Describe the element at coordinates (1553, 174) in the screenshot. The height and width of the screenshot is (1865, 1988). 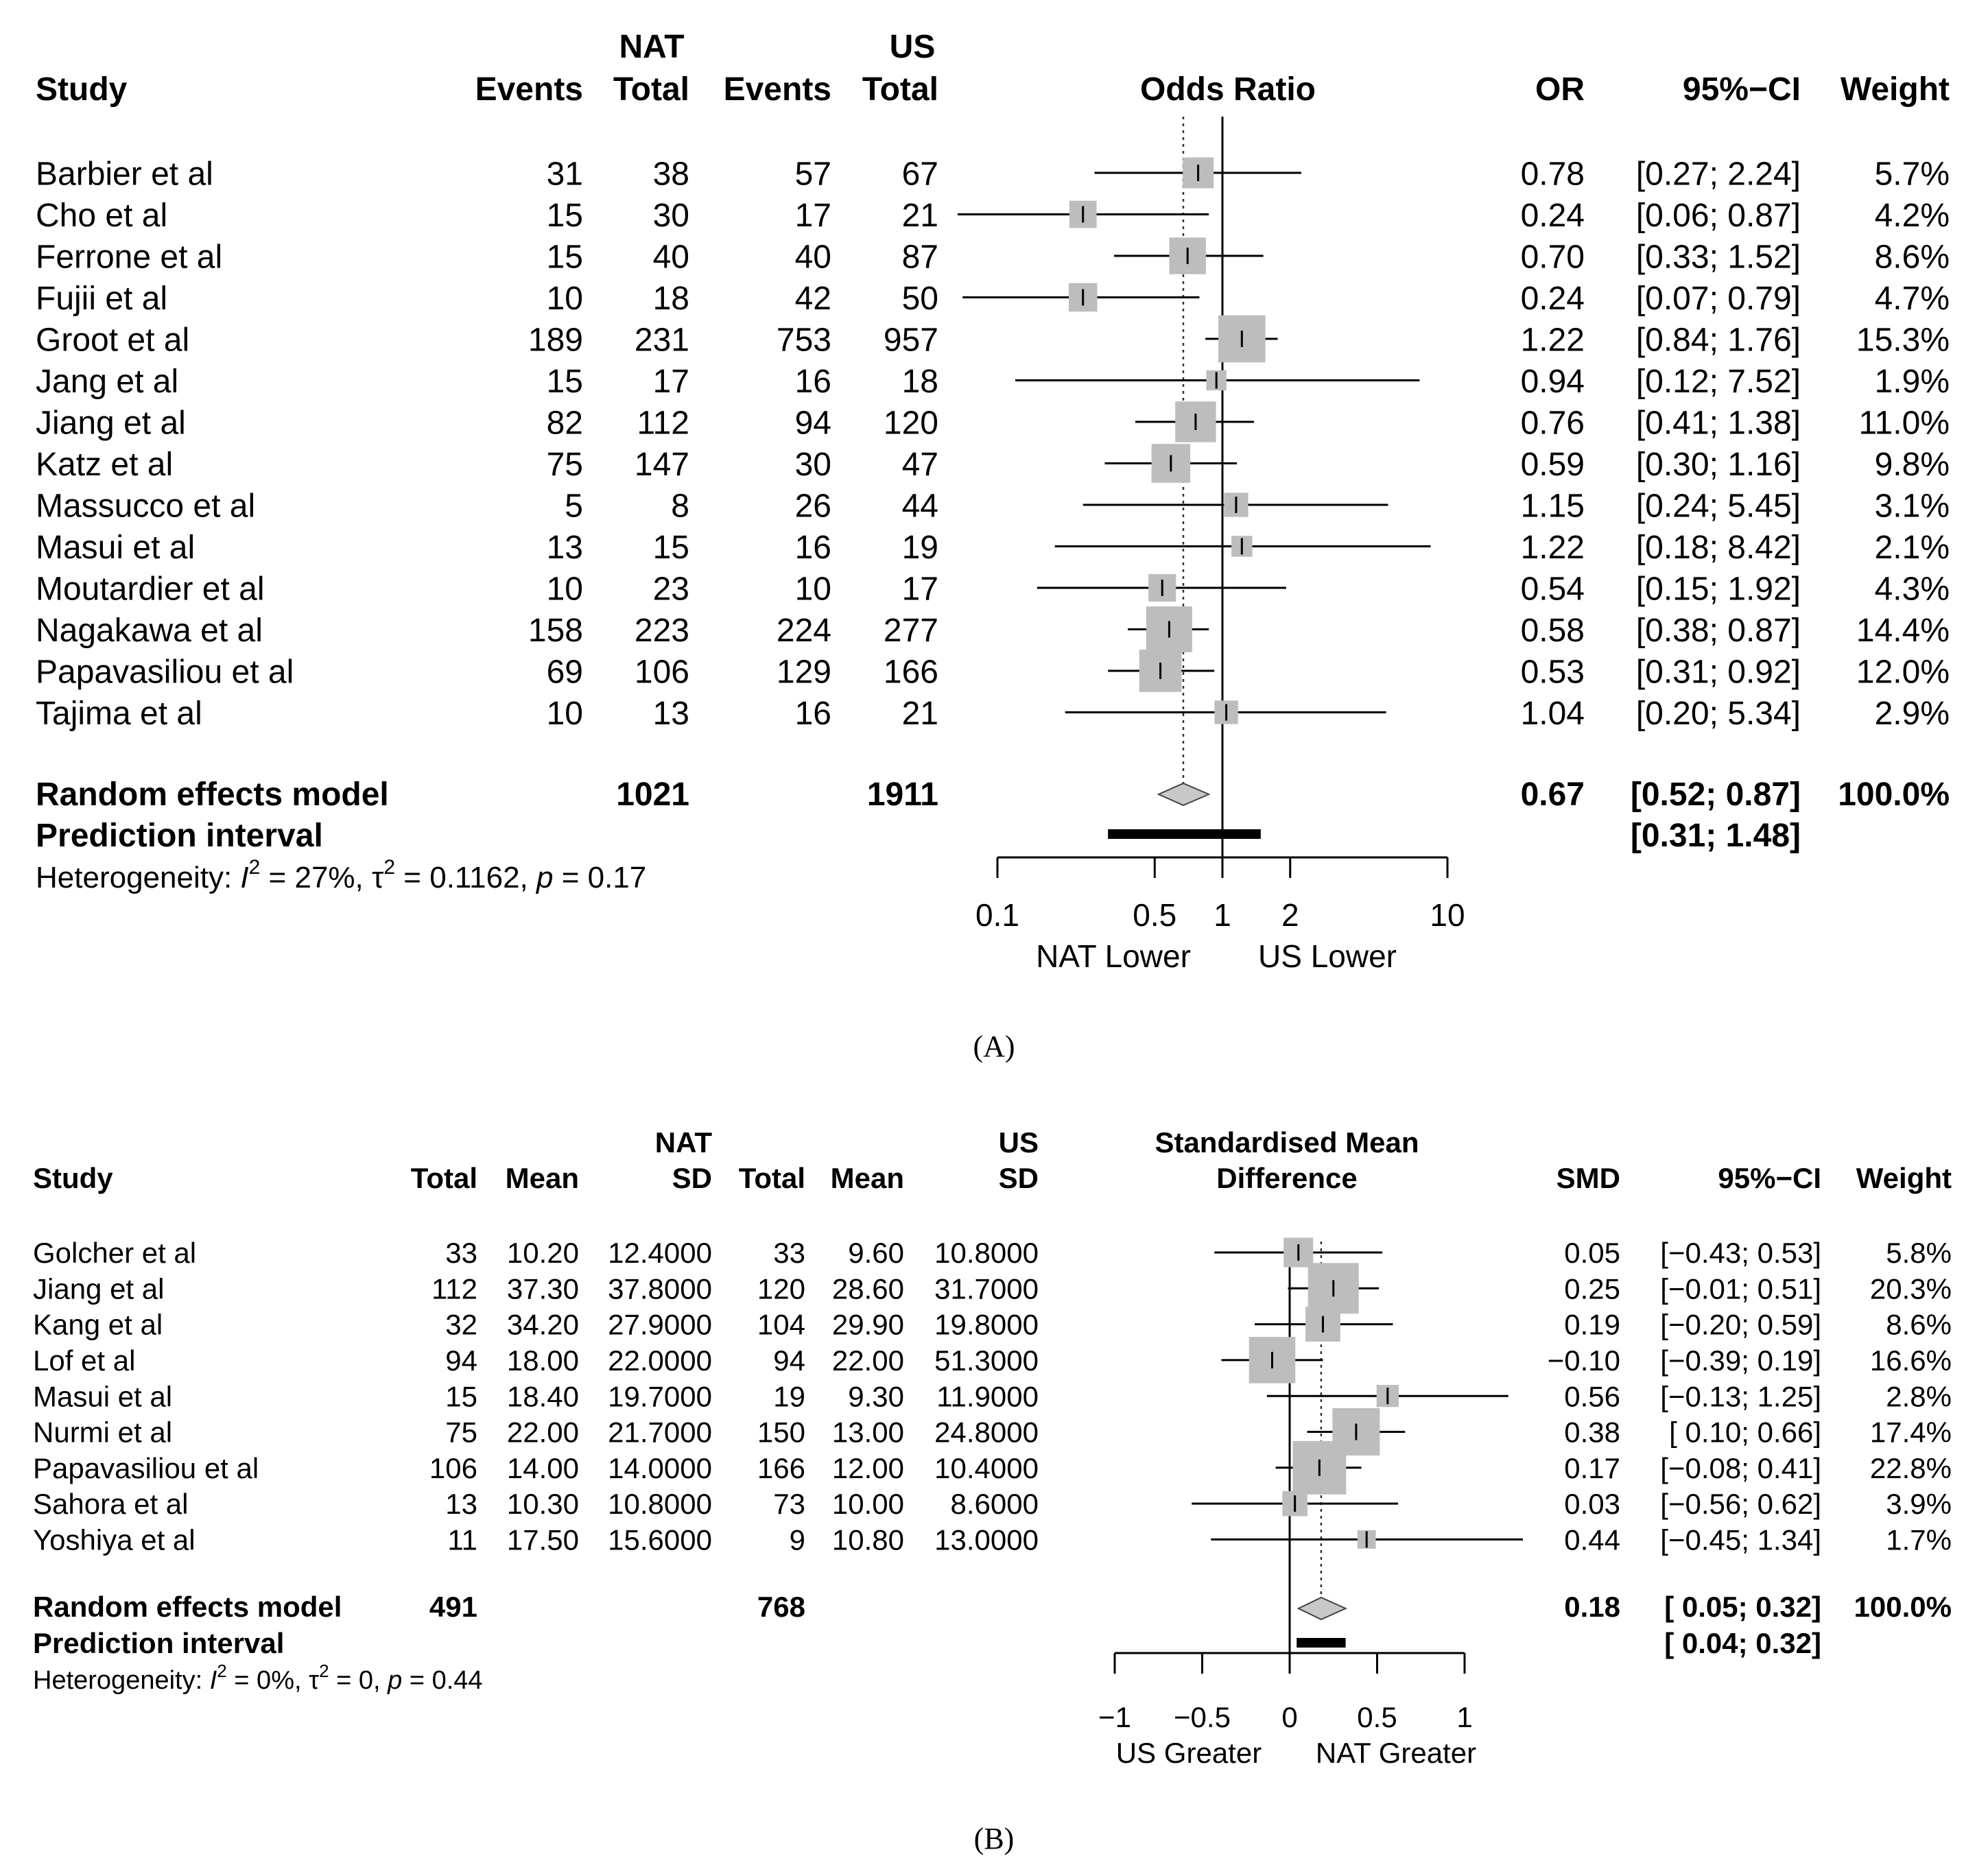
I see `study-est: 0.78` at that location.